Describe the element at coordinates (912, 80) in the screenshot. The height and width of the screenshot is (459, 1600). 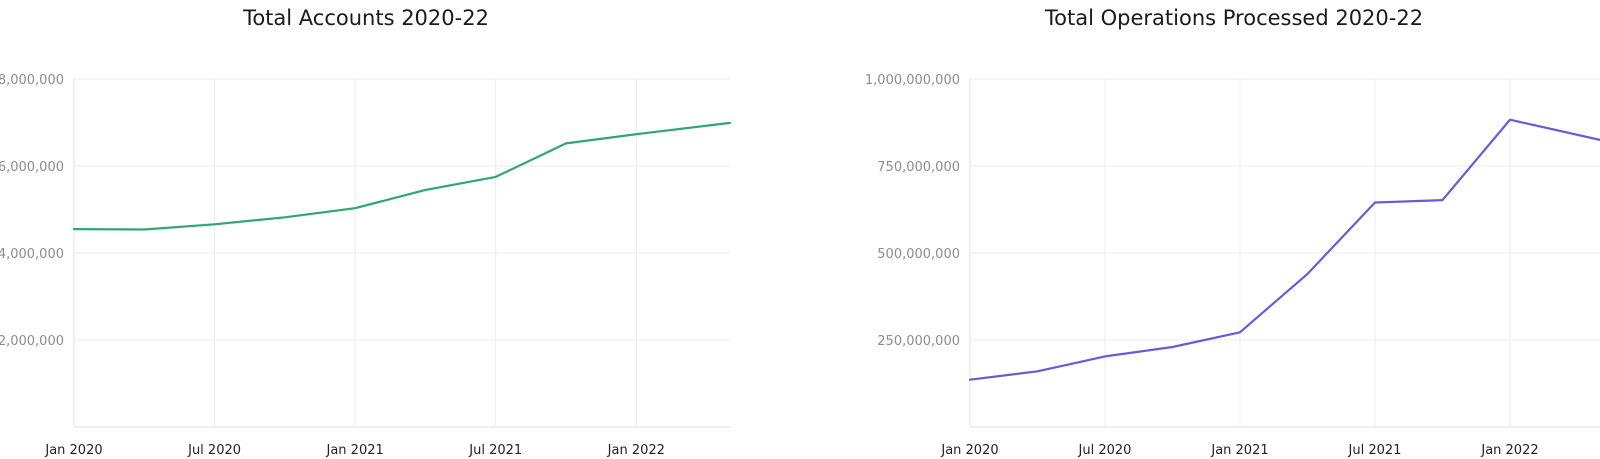
I see `y-tick-label: 1,000,000,000` at that location.